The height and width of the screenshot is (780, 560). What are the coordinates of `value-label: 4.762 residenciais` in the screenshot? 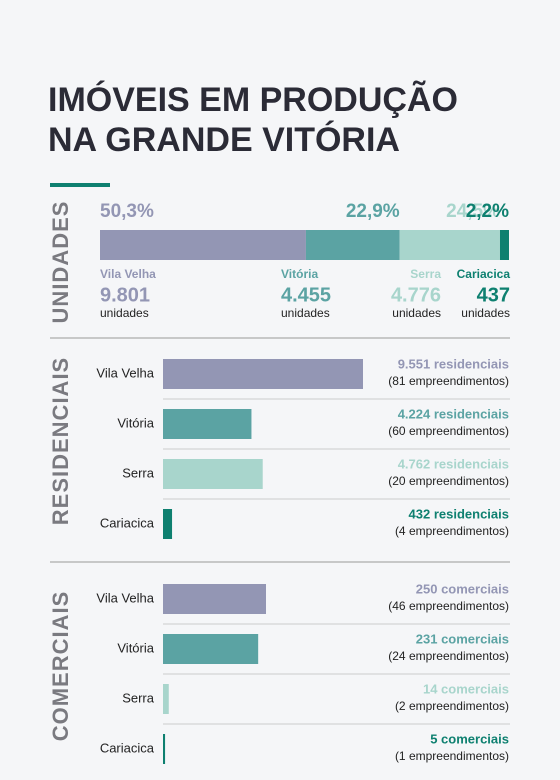 It's located at (453, 463).